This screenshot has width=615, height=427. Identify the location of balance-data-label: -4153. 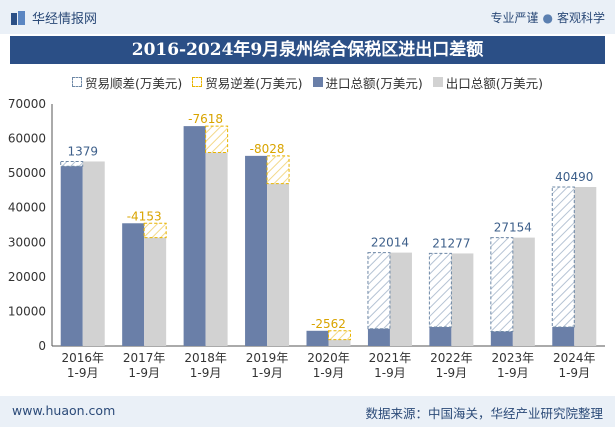
(144, 216).